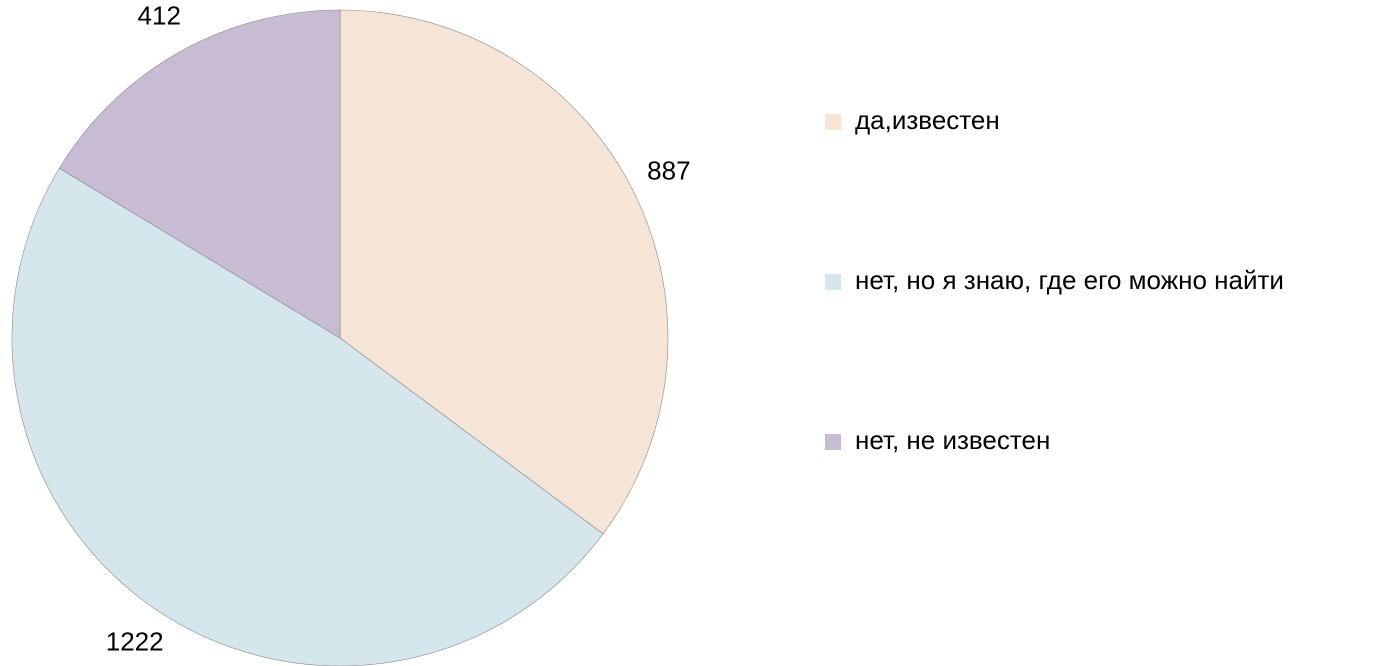 The image size is (1382, 666). What do you see at coordinates (1069, 280) in the screenshot?
I see `legend-label: нет, но я знаю, где его можно найти` at bounding box center [1069, 280].